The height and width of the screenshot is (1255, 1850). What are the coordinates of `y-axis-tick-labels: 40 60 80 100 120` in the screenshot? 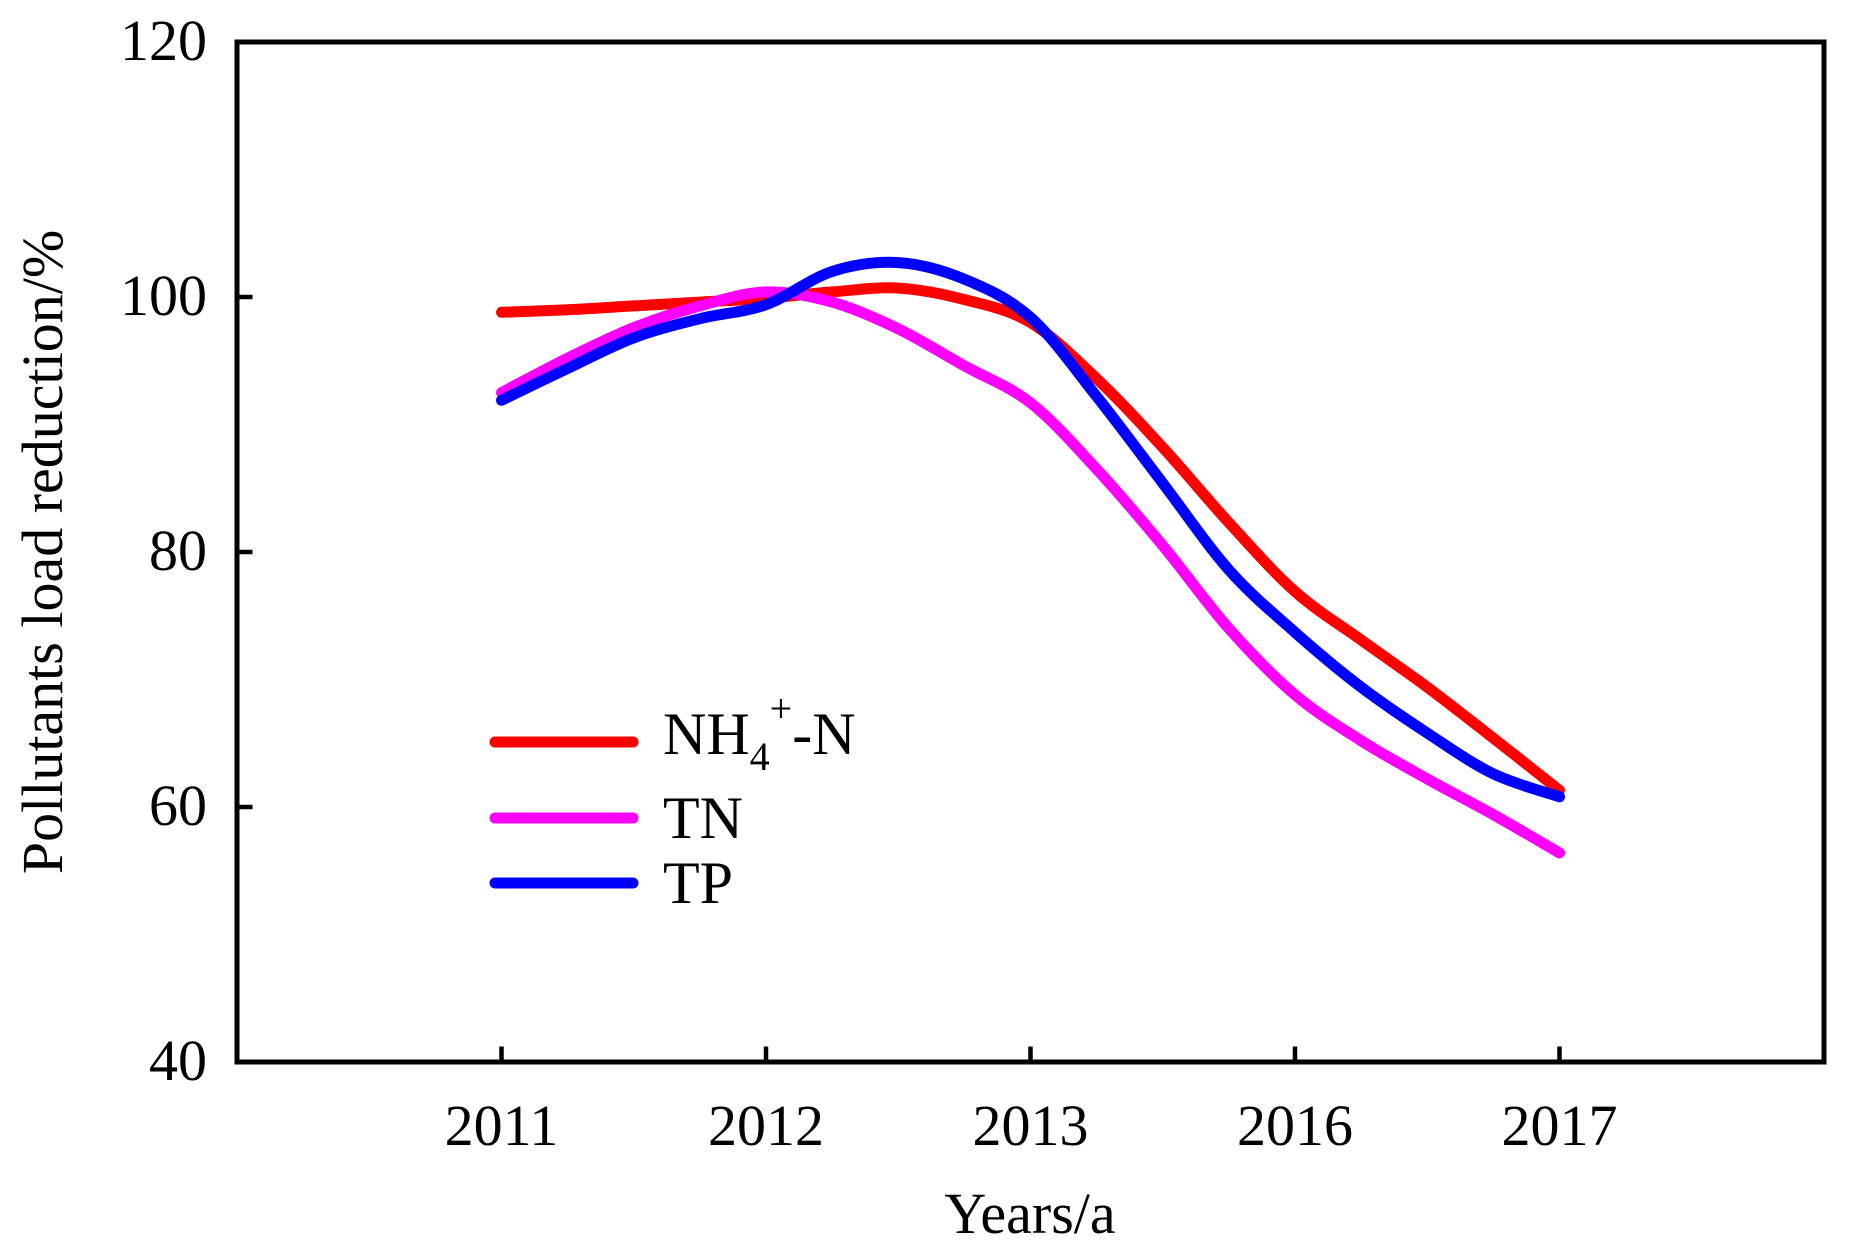 It's located at (163, 550).